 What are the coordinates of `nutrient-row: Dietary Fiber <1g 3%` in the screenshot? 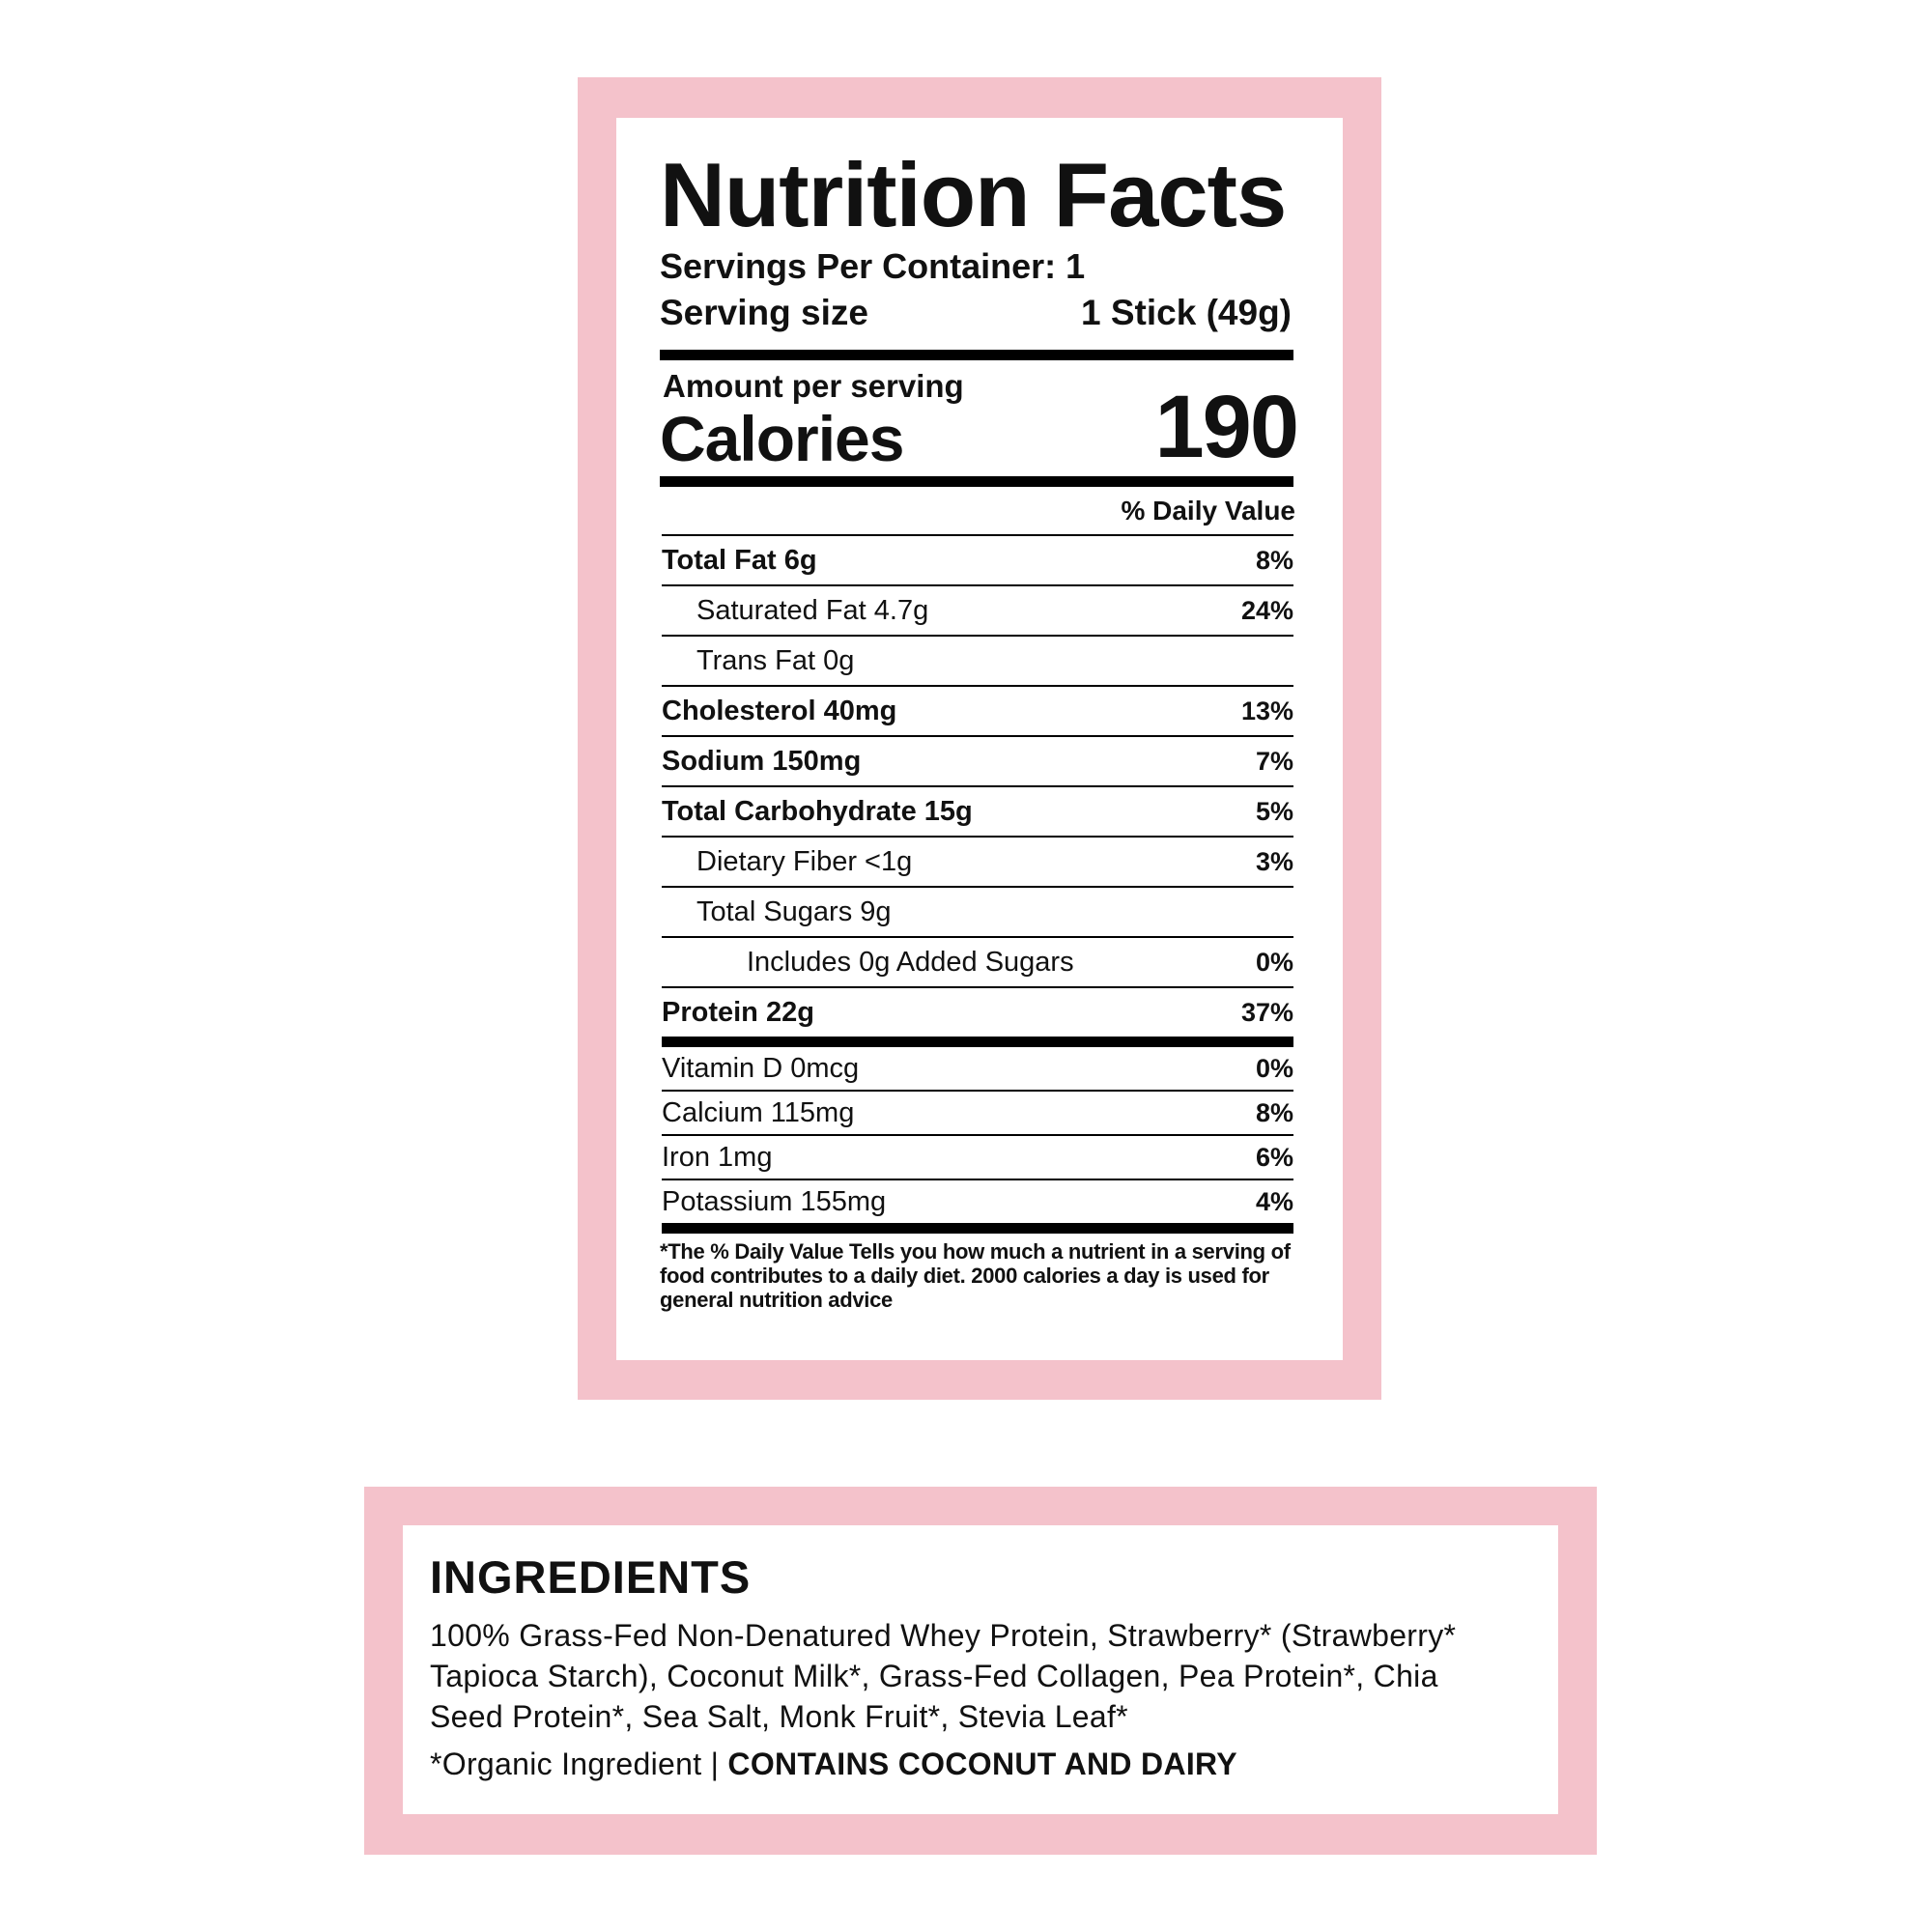 It's located at (977, 863).